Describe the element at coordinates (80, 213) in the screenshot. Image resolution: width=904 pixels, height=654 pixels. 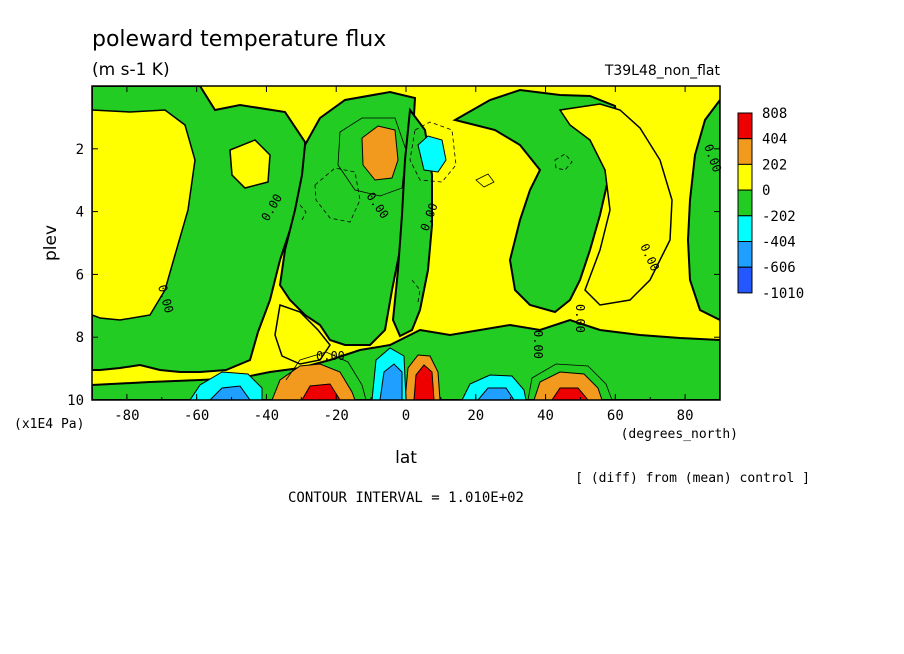
I see `y-tick-label: 4` at that location.